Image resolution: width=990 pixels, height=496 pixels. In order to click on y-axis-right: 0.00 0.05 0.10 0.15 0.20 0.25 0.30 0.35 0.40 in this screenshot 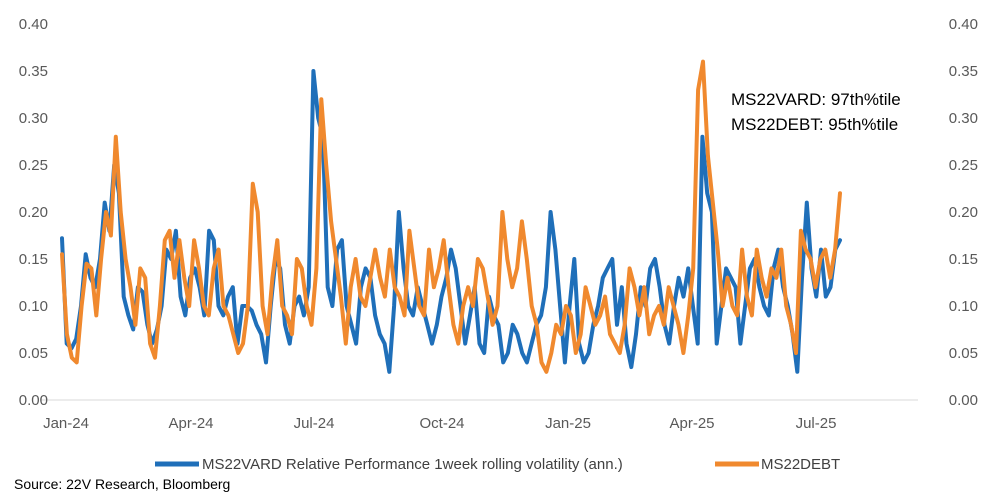, I will do `click(963, 212)`.